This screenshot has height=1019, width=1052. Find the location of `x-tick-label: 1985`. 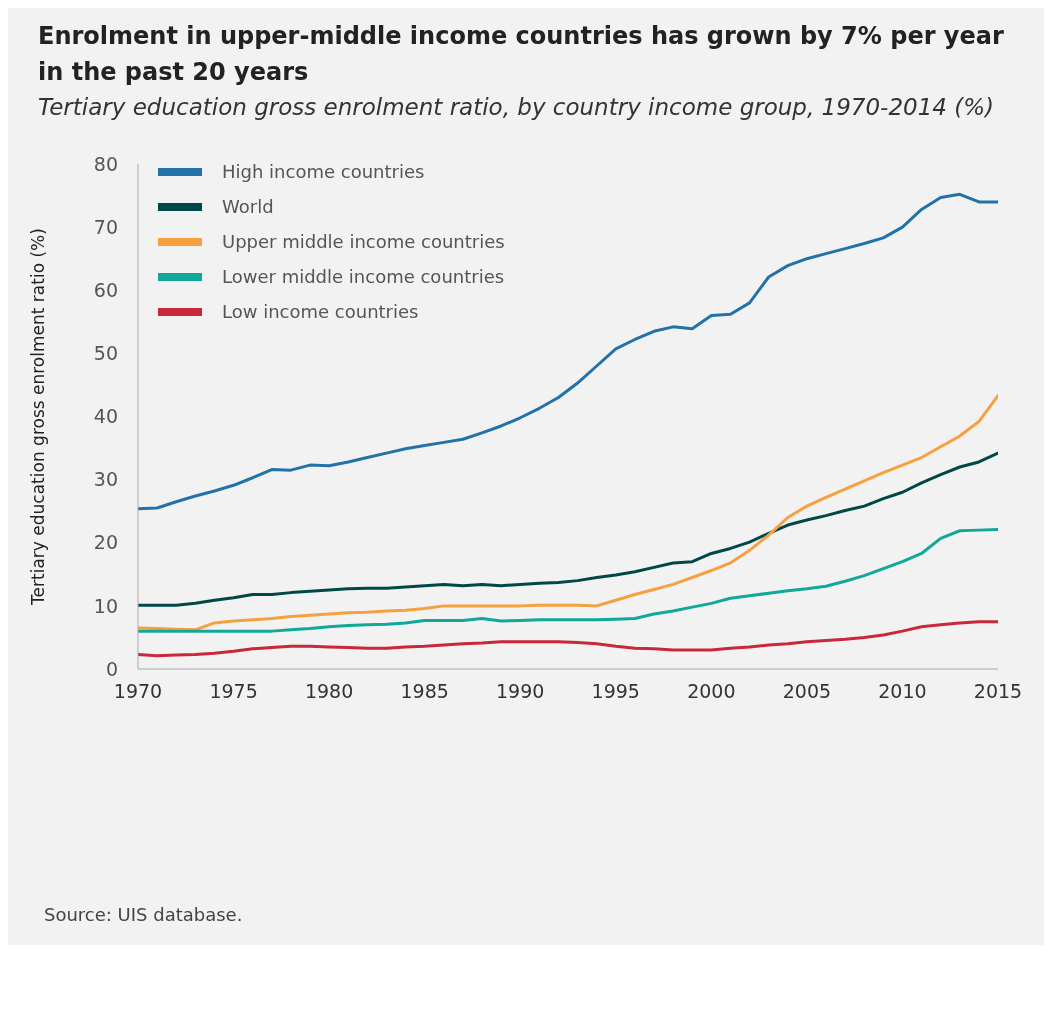

x-tick-label: 1985 is located at coordinates (424, 691).